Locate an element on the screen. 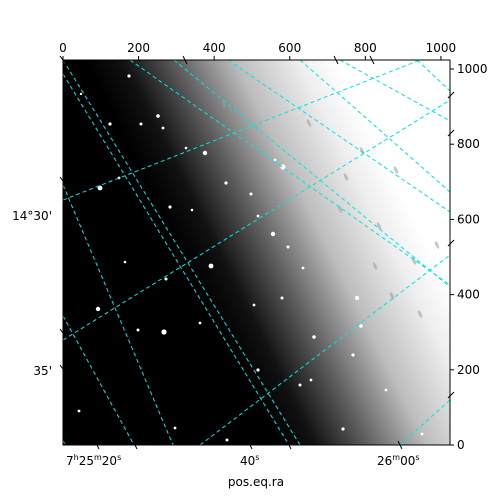 The image size is (500, 500). y-tick-label-0: 0 is located at coordinates (461, 445).